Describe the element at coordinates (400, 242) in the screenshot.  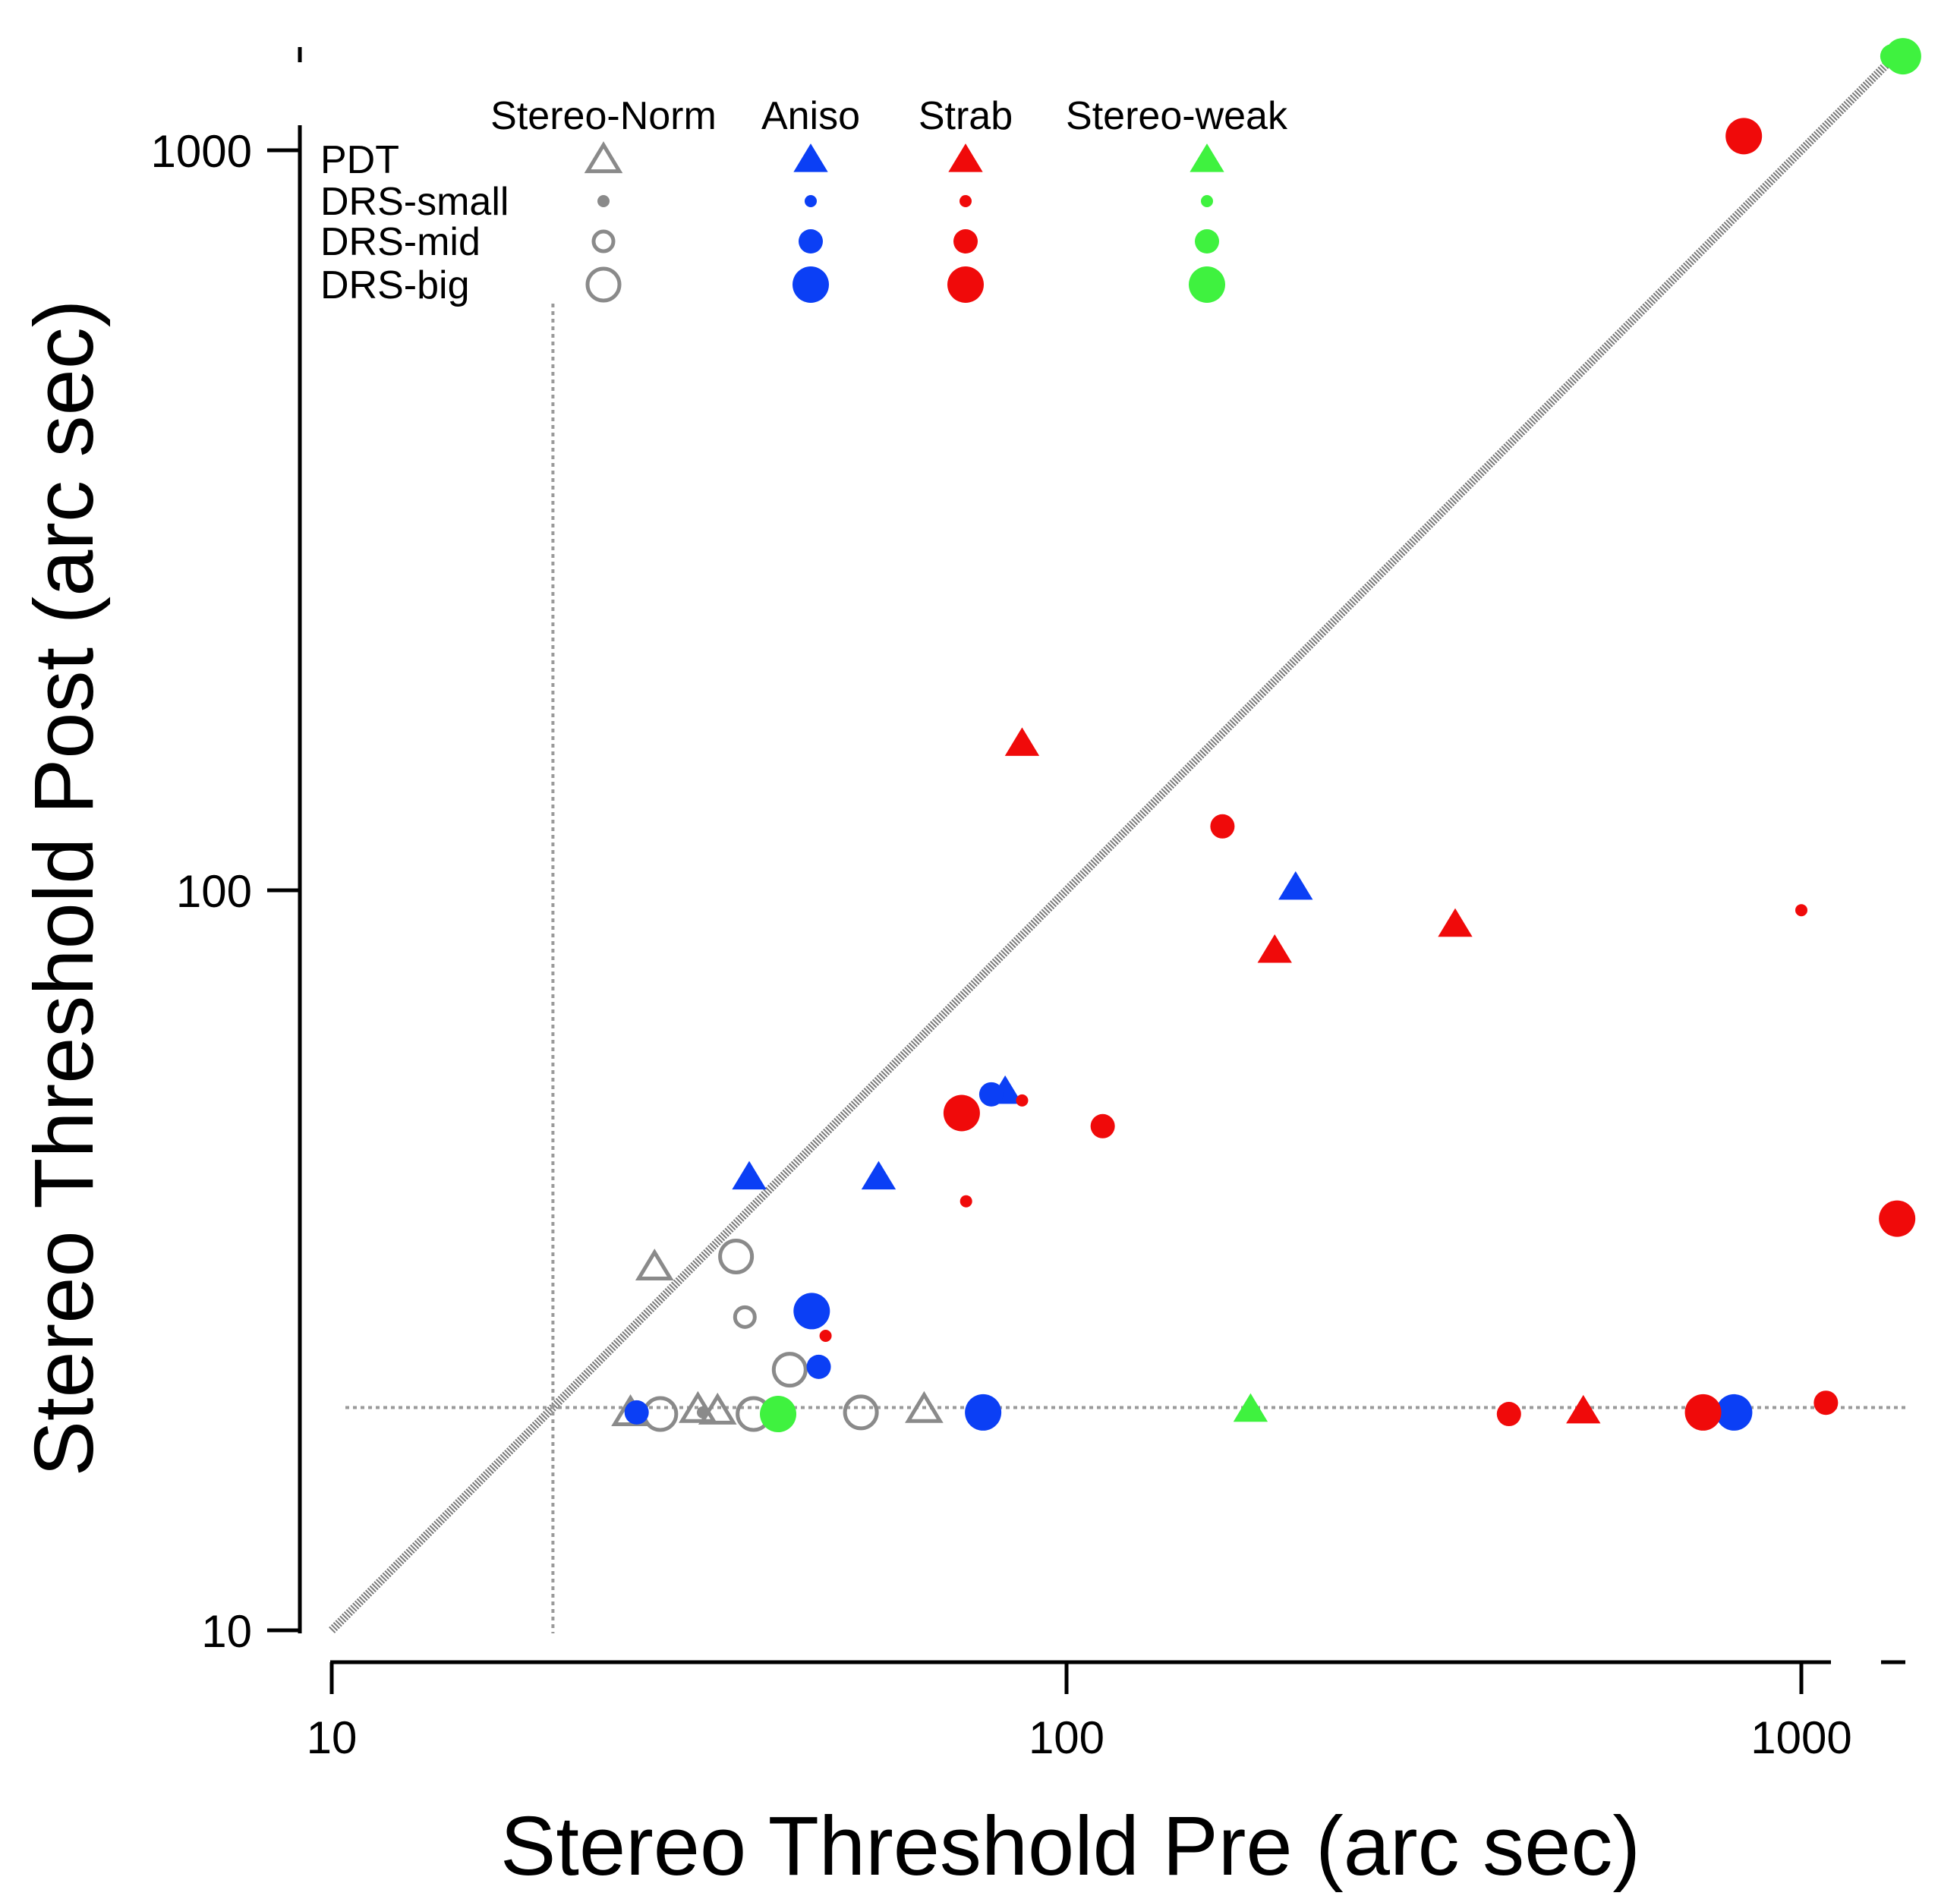
I see `legend-row-label: DRS-mid` at that location.